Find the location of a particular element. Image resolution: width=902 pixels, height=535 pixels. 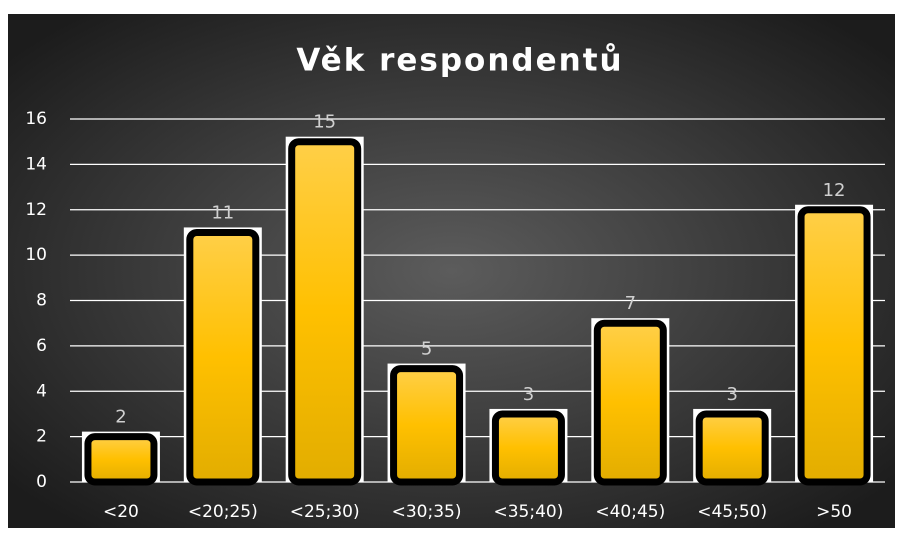

data-label: 12 is located at coordinates (834, 190).